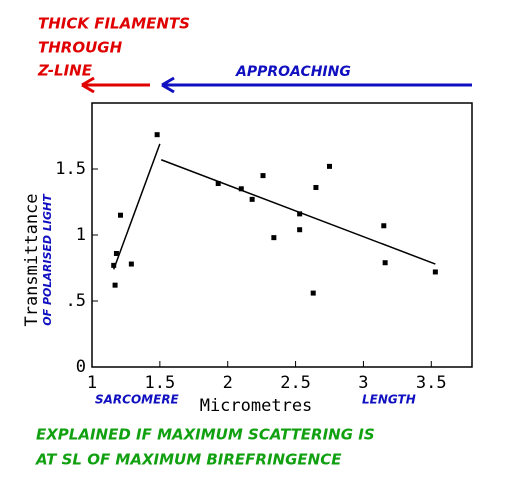  Describe the element at coordinates (295, 383) in the screenshot. I see `x-tick-label: 2.5` at that location.